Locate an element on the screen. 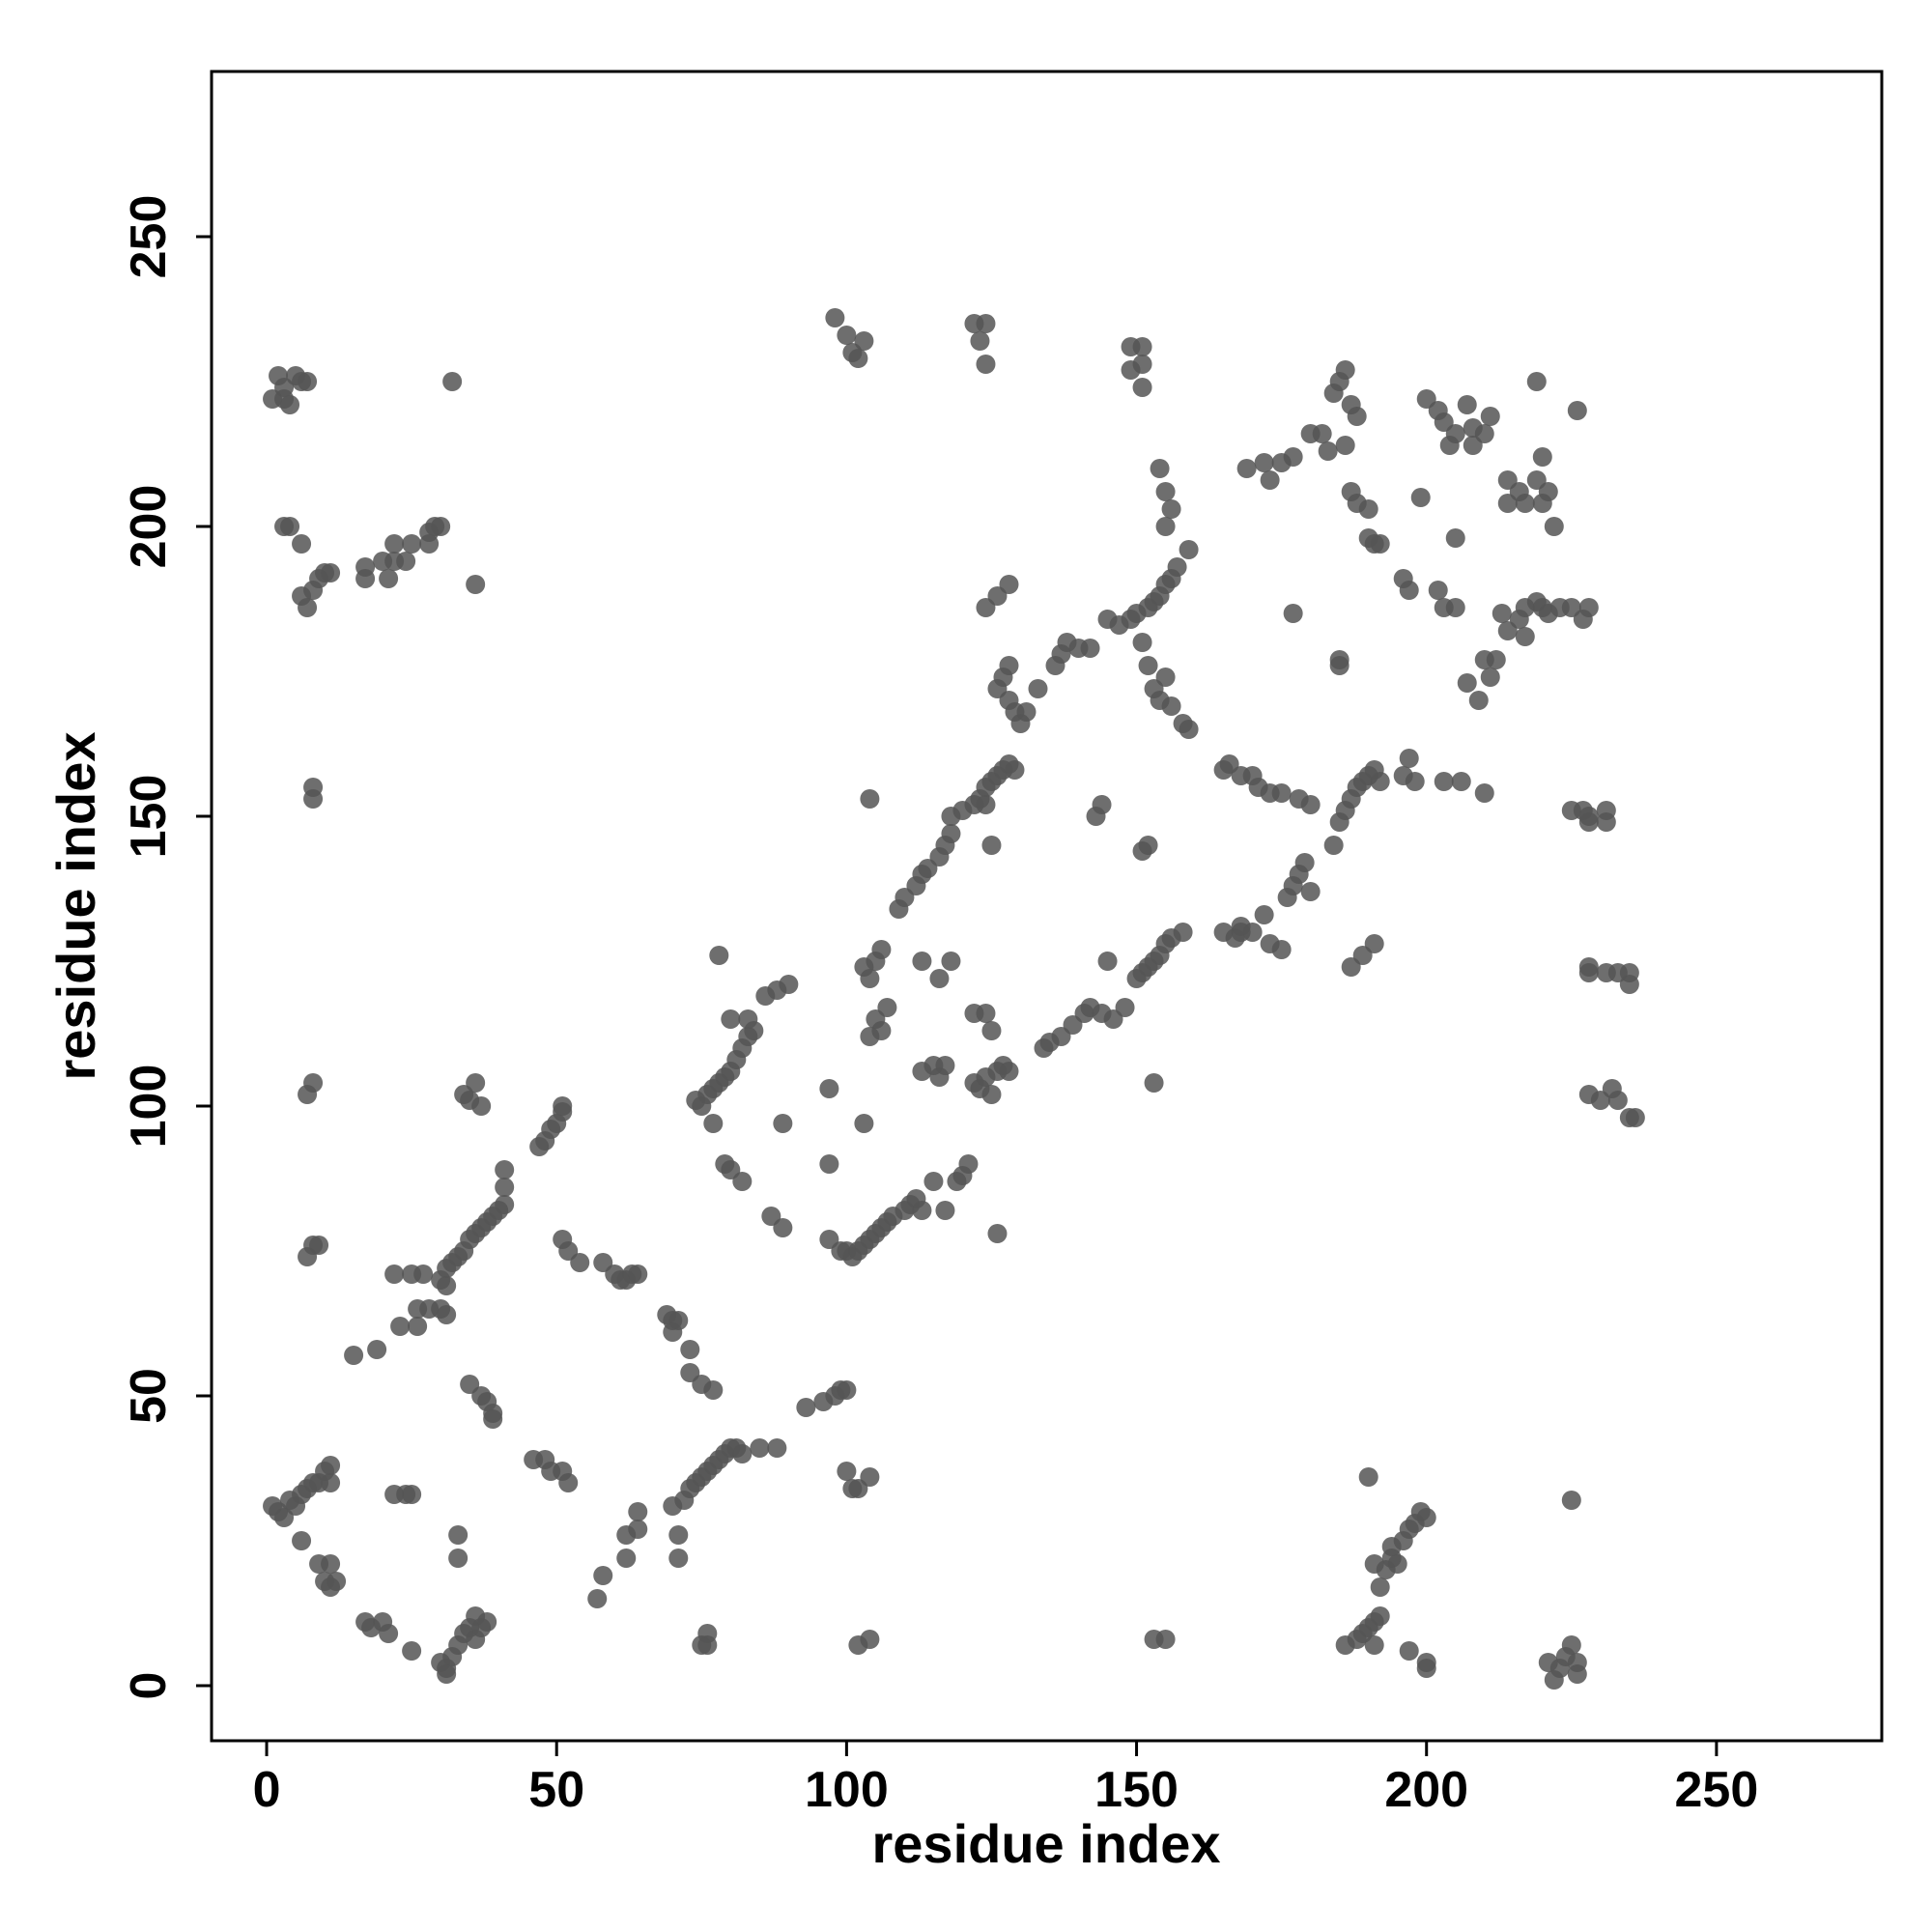 The height and width of the screenshot is (1932, 1932). y-tick-label: 200 is located at coordinates (149, 527).